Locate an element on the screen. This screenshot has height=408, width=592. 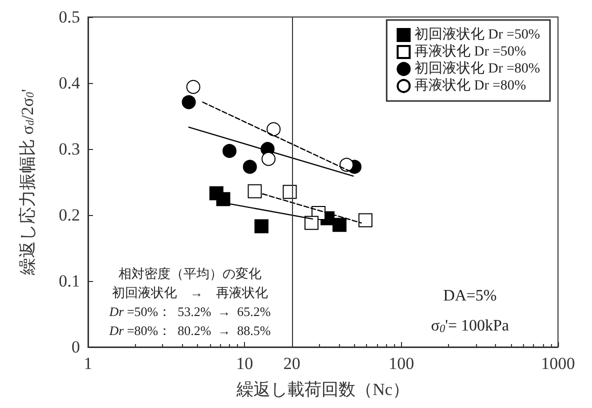
x-axis-title: 繰返し載荷回数（Nc） is located at coordinates (323, 389).